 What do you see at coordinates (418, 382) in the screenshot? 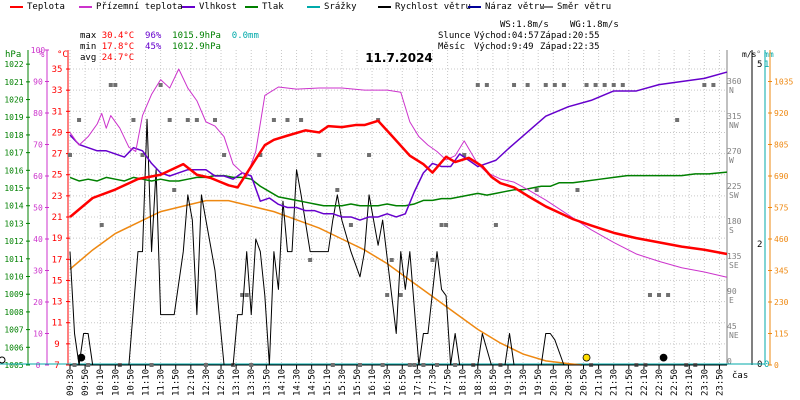
I see `x-tick-label: 17:10` at bounding box center [418, 382].